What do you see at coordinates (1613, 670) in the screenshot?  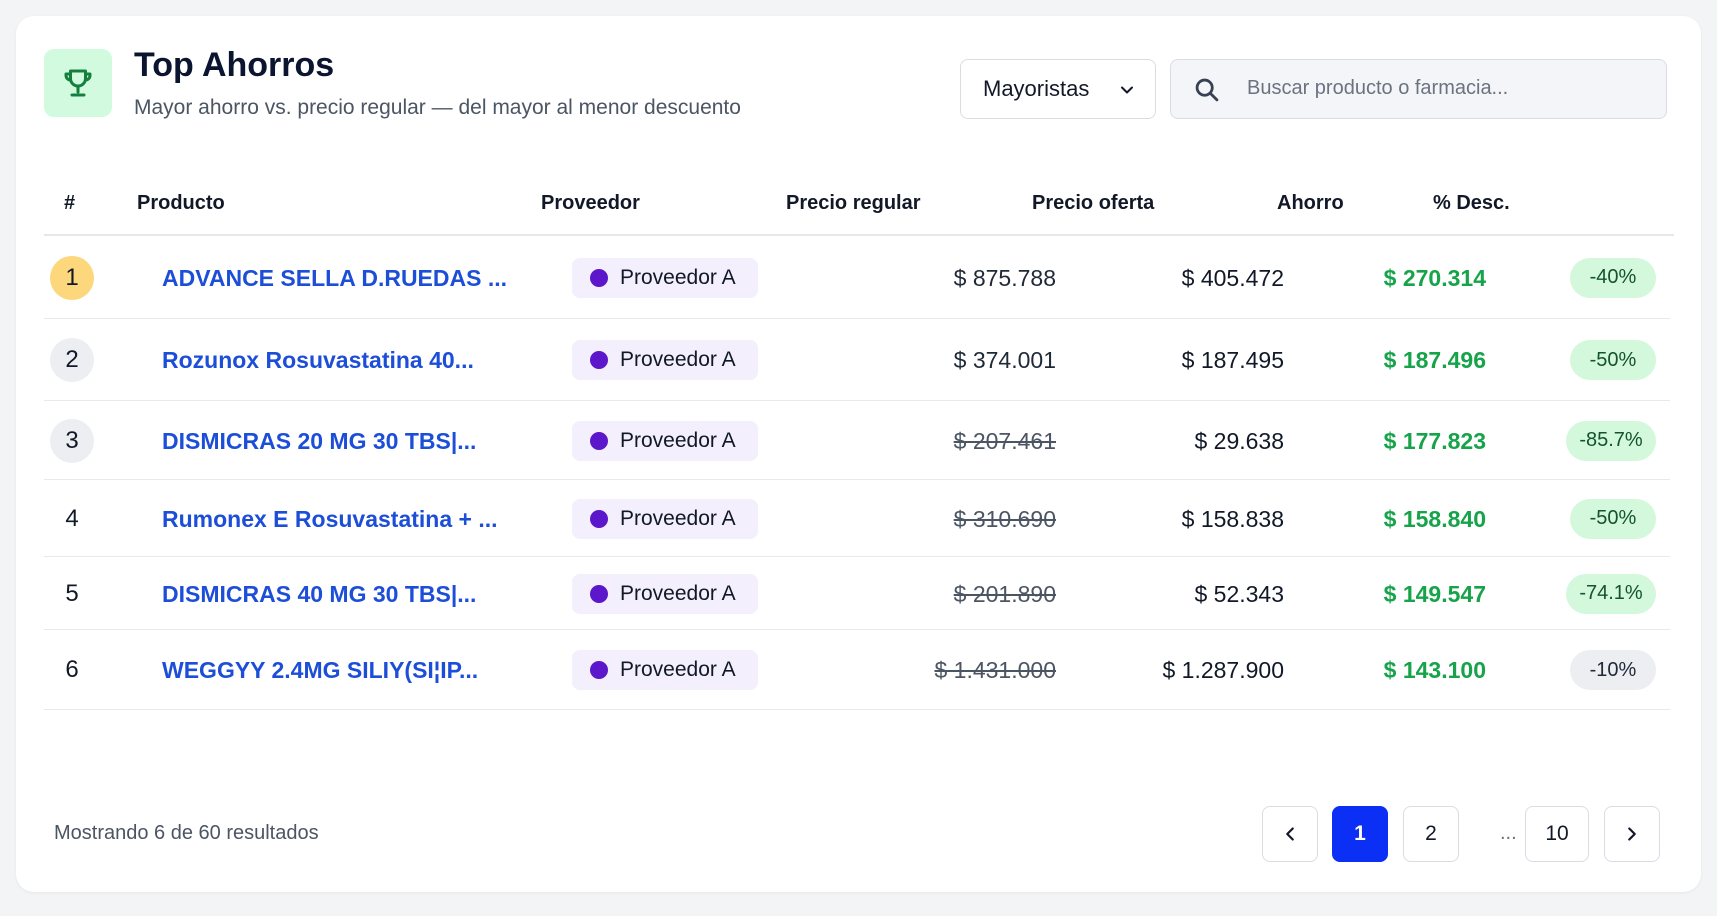 I see `discount-badge: -10%` at bounding box center [1613, 670].